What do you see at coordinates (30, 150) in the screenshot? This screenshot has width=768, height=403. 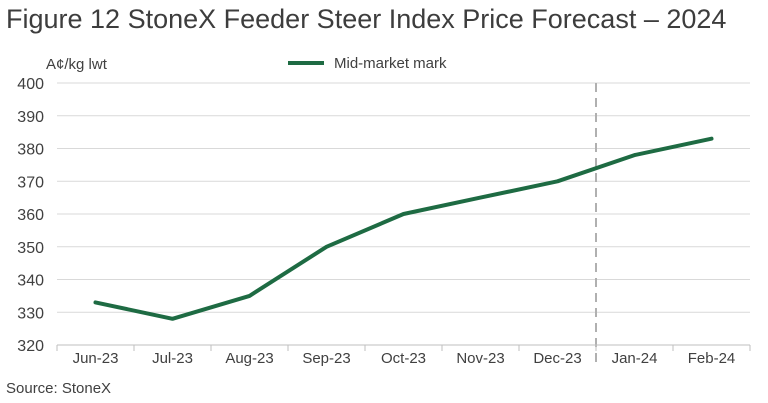 I see `y-tick-label: 380` at bounding box center [30, 150].